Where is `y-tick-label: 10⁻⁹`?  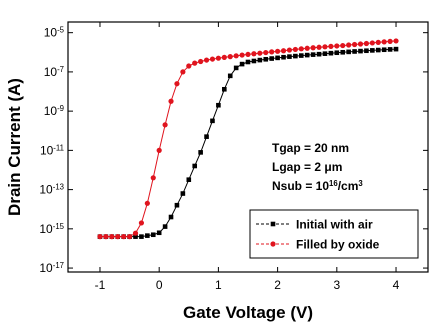 y-tick-label: 10⁻⁹ is located at coordinates (54, 111).